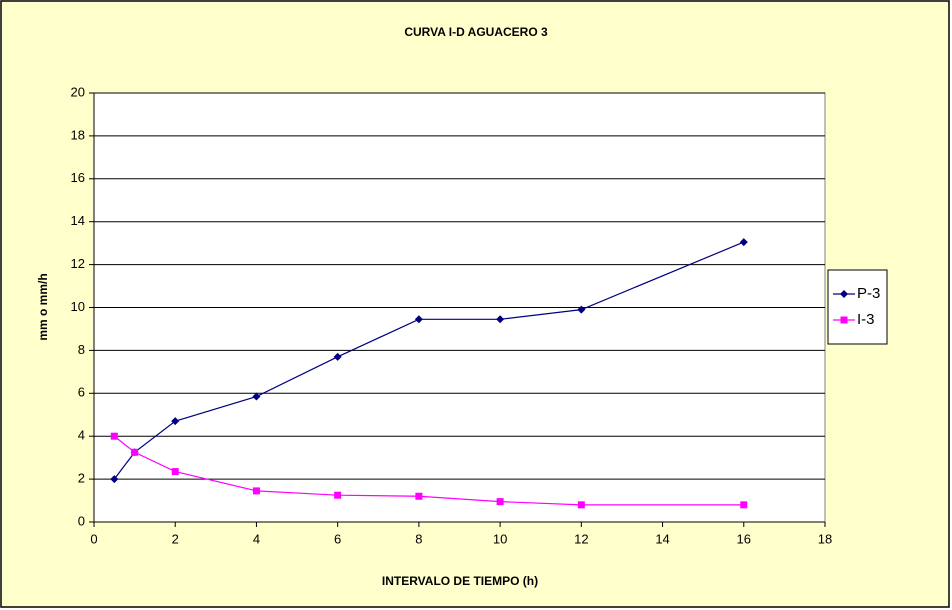 The width and height of the screenshot is (952, 610). I want to click on chart-title: CURVA I-D AGUACERO 3, so click(476, 32).